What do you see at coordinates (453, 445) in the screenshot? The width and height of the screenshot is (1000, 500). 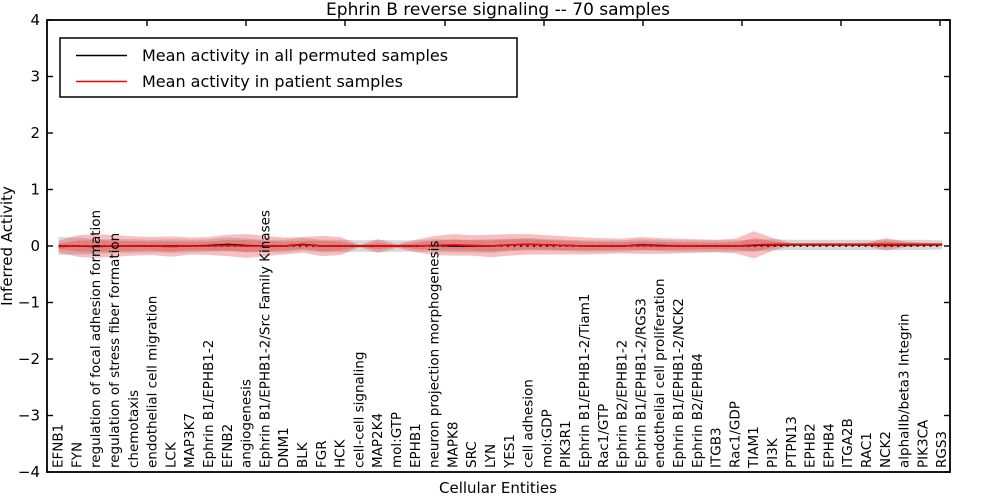 I see `x-tick-label: MAPK8` at bounding box center [453, 445].